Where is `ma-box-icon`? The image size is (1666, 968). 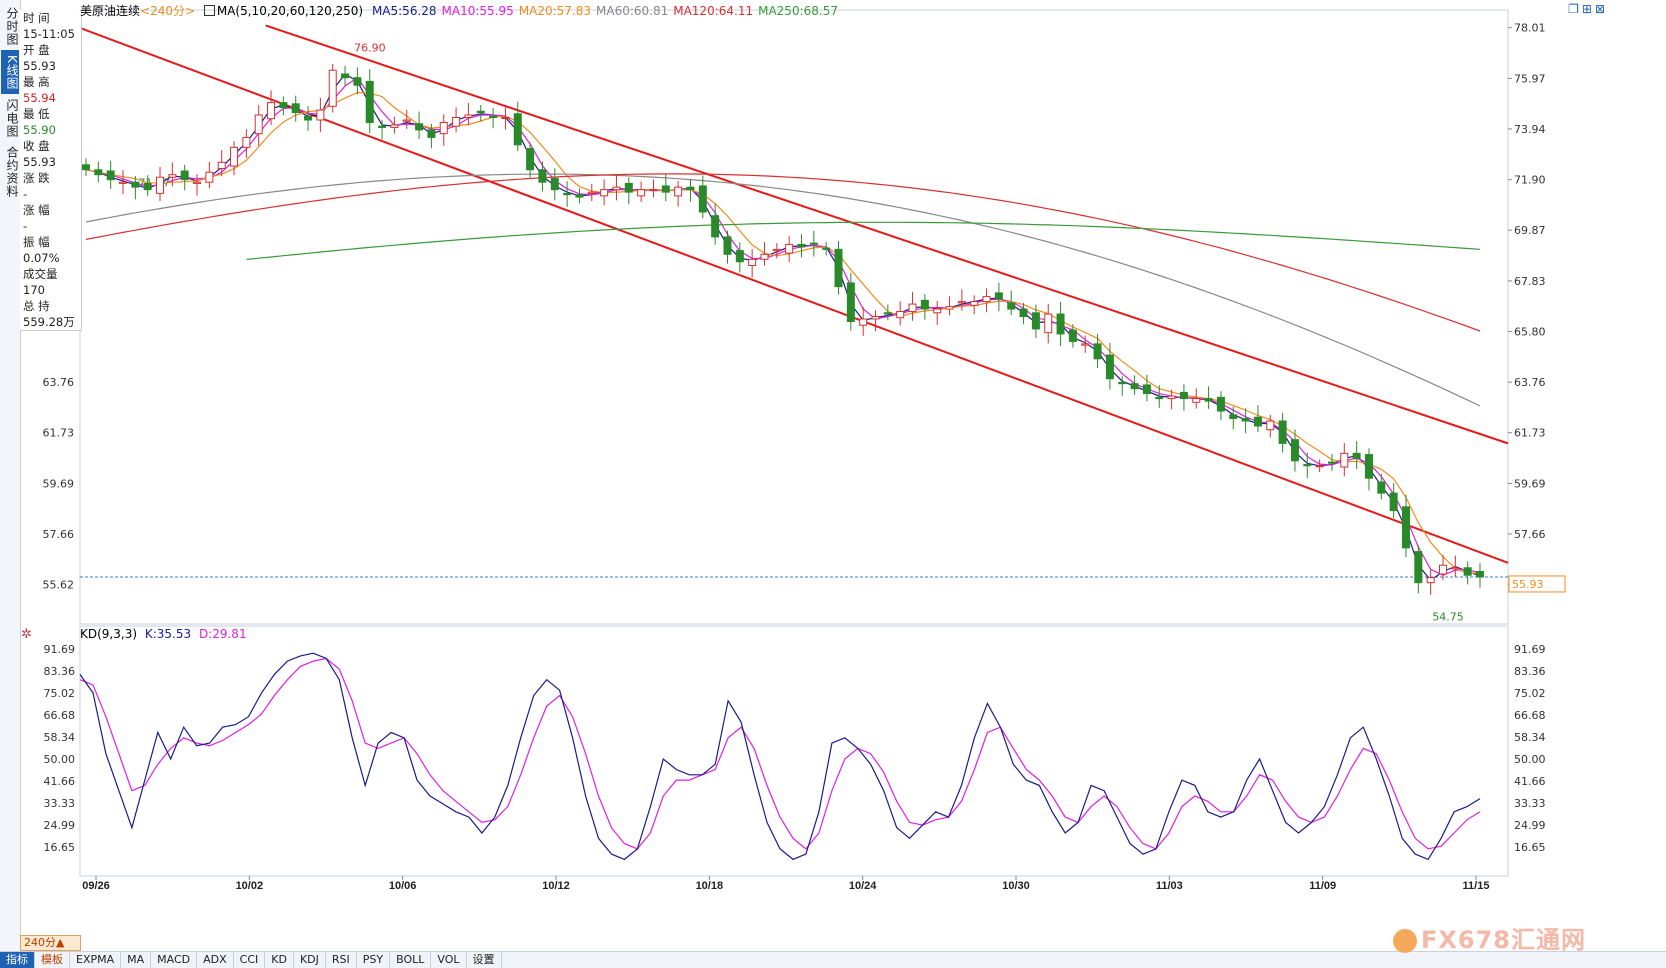 ma-box-icon is located at coordinates (209, 10).